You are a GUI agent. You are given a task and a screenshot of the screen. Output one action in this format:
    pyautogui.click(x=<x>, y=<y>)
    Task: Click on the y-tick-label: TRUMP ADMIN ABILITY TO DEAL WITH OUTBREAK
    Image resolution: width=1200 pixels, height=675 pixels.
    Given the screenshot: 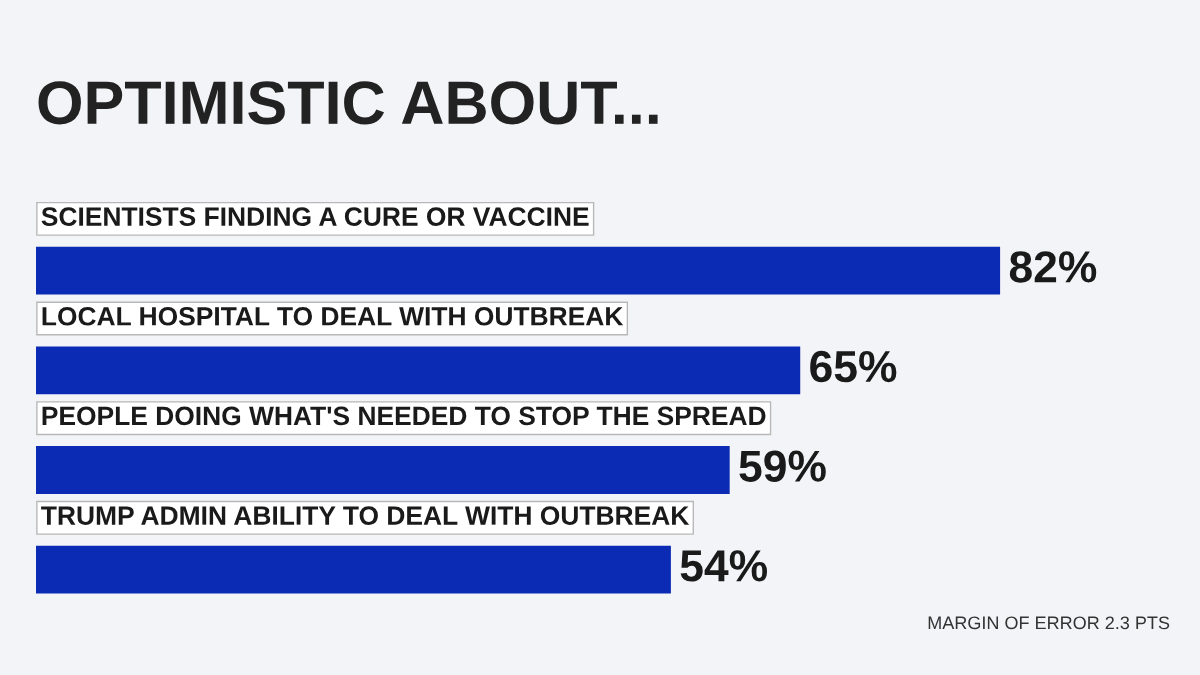 What is the action you would take?
    pyautogui.click(x=365, y=515)
    